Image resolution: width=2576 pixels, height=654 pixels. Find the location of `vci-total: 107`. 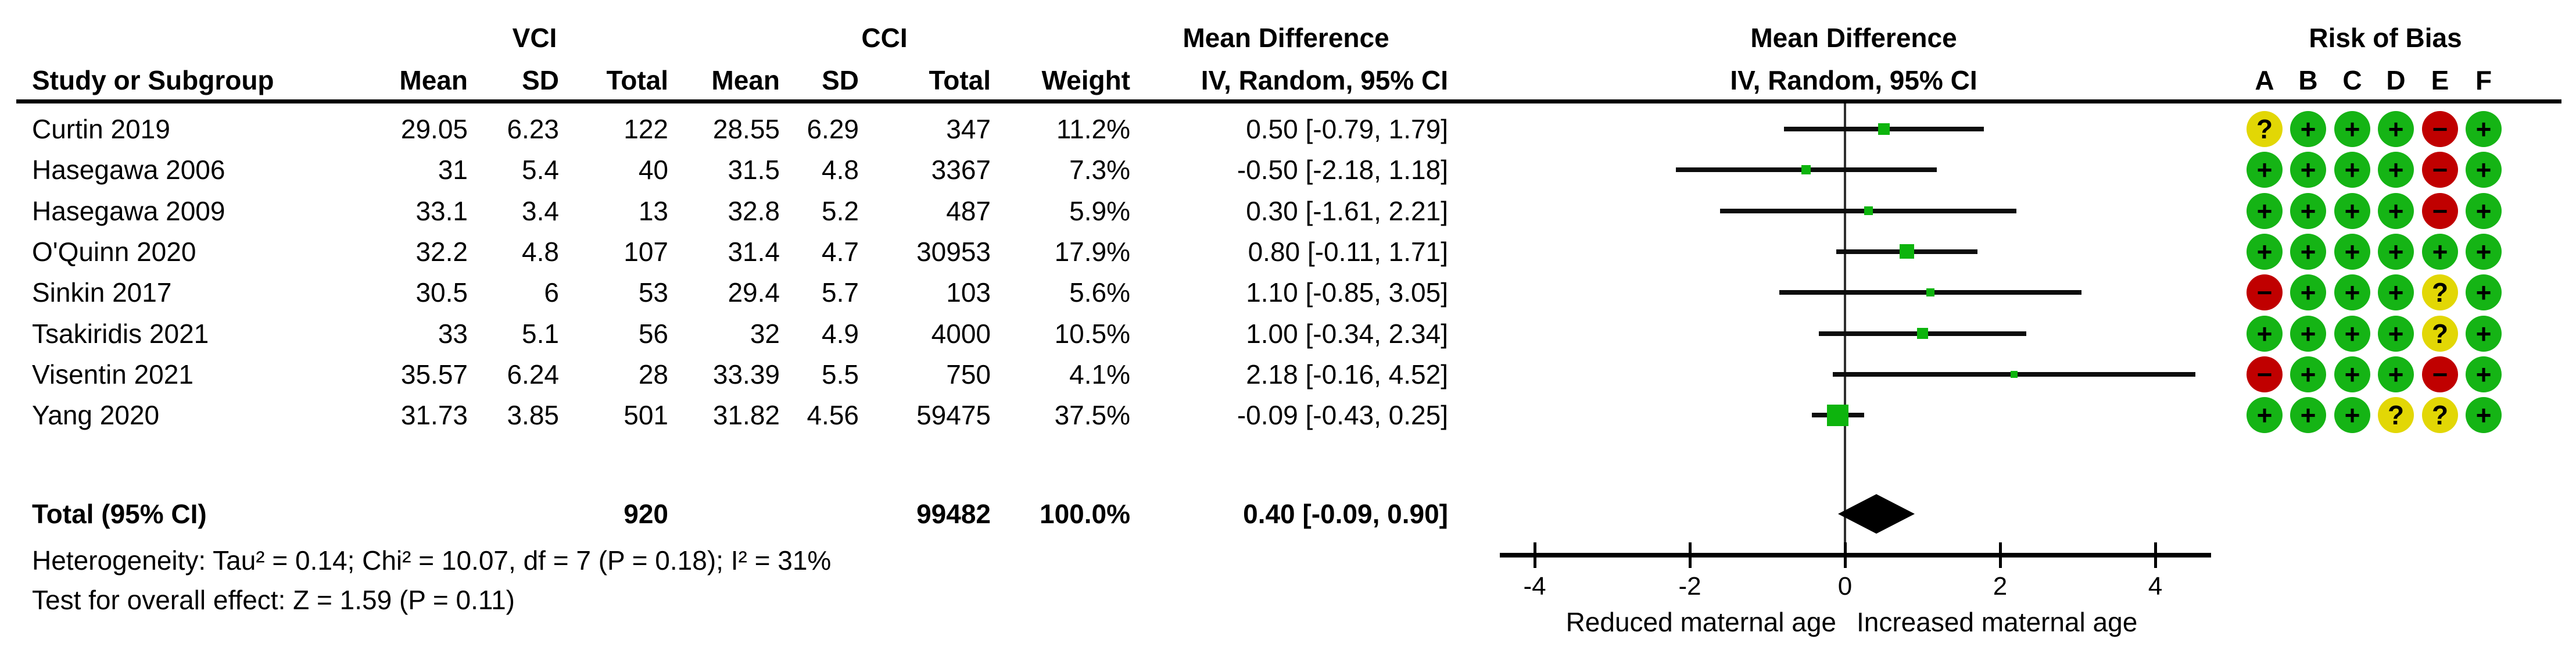

vci-total: 107 is located at coordinates (646, 251).